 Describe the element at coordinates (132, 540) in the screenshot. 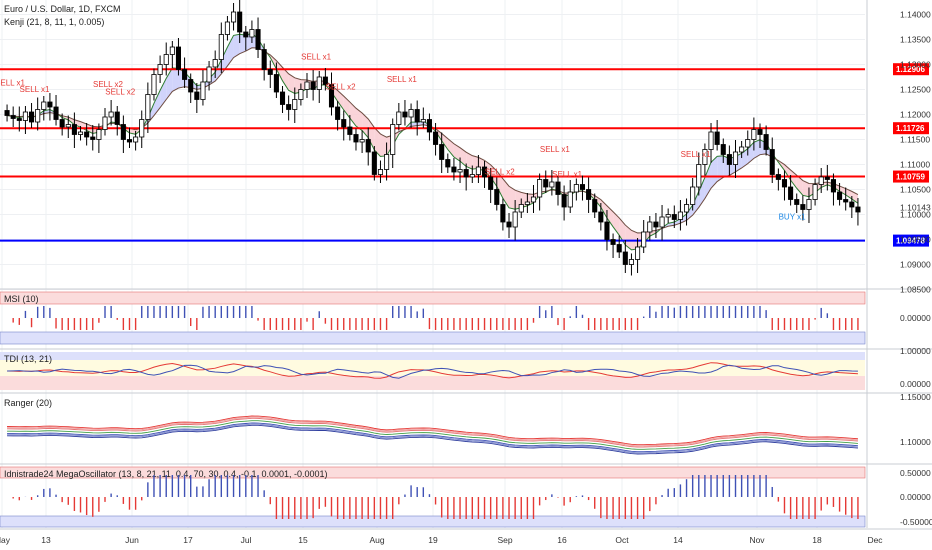

I see `x-tick-label: Jun` at that location.